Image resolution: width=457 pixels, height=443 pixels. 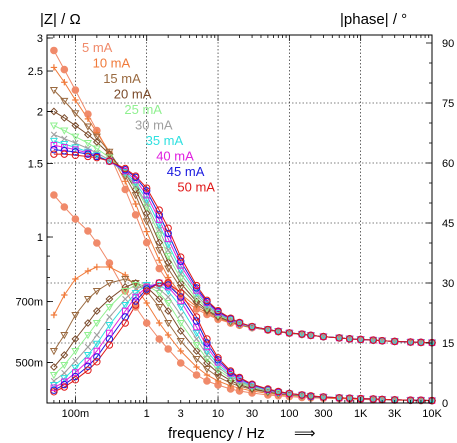 What do you see at coordinates (323, 414) in the screenshot?
I see `x-tick-label: 300` at bounding box center [323, 414].